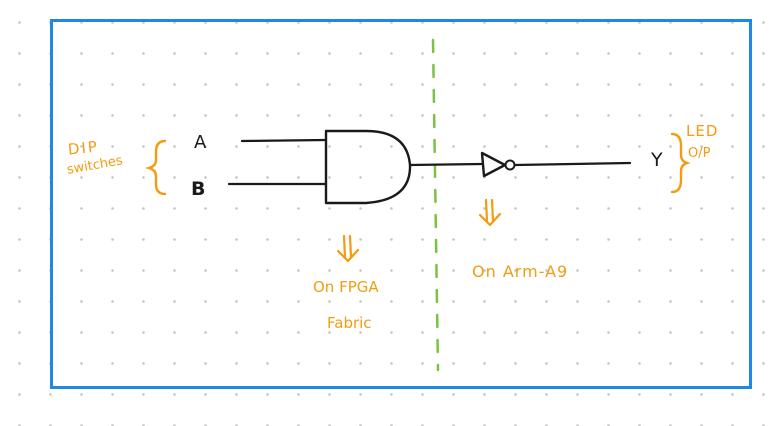  Describe the element at coordinates (446, 164) in the screenshot. I see `wire-and-to-not` at that location.